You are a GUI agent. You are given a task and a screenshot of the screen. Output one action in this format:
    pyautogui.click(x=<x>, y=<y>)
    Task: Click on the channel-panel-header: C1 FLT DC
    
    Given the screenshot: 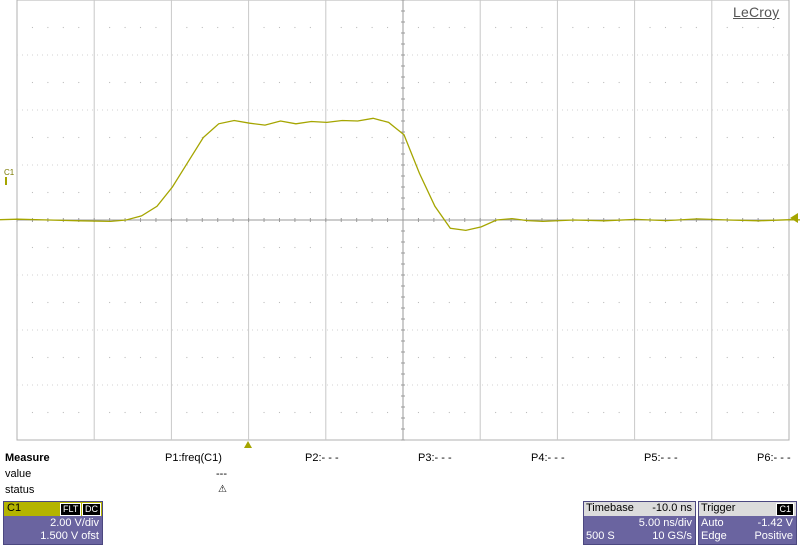 What is the action you would take?
    pyautogui.click(x=53, y=509)
    